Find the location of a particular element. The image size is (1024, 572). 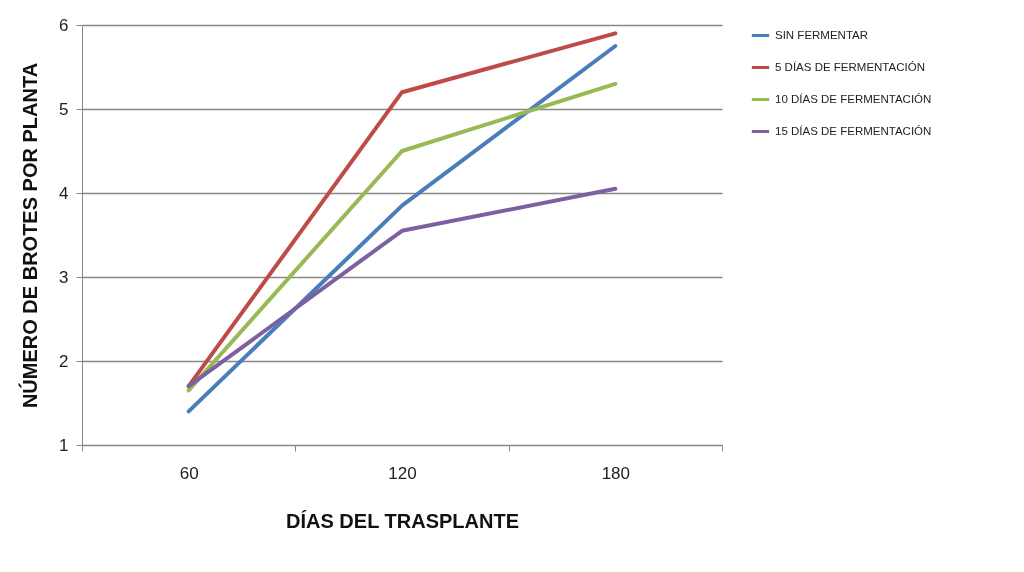

legend-label: 15 DÍAS DE FERMENTACIÓN is located at coordinates (853, 130).